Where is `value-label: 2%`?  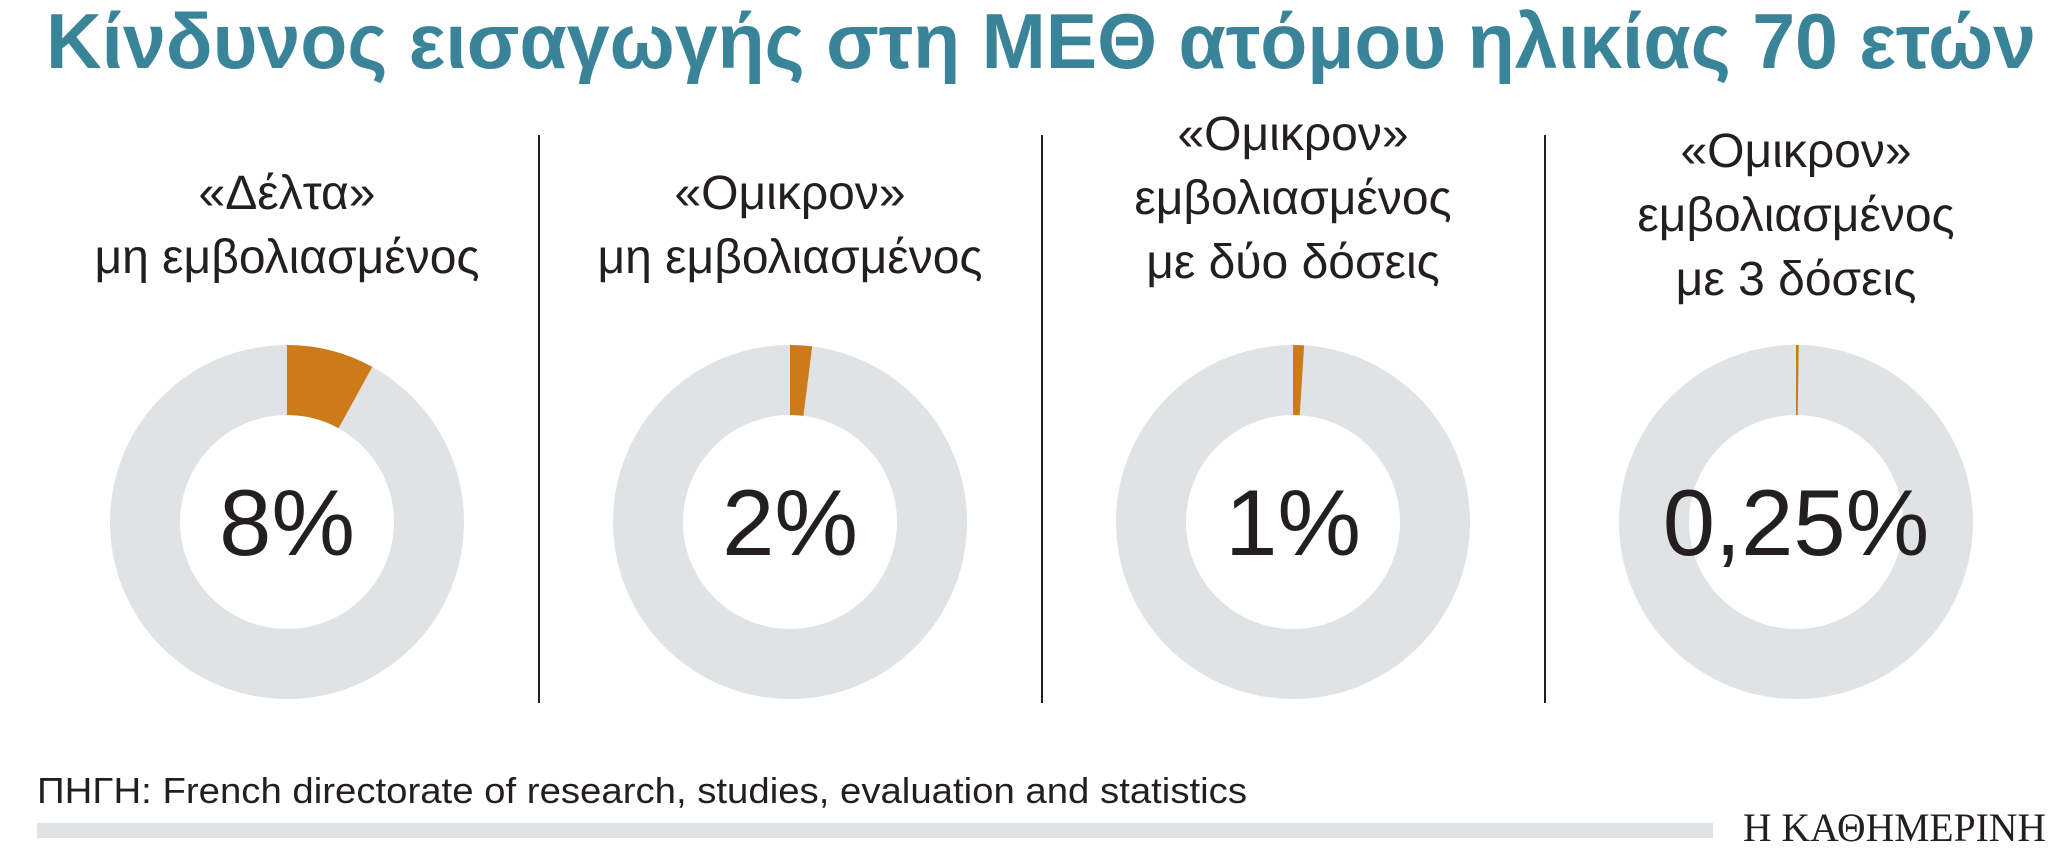 value-label: 2% is located at coordinates (790, 522).